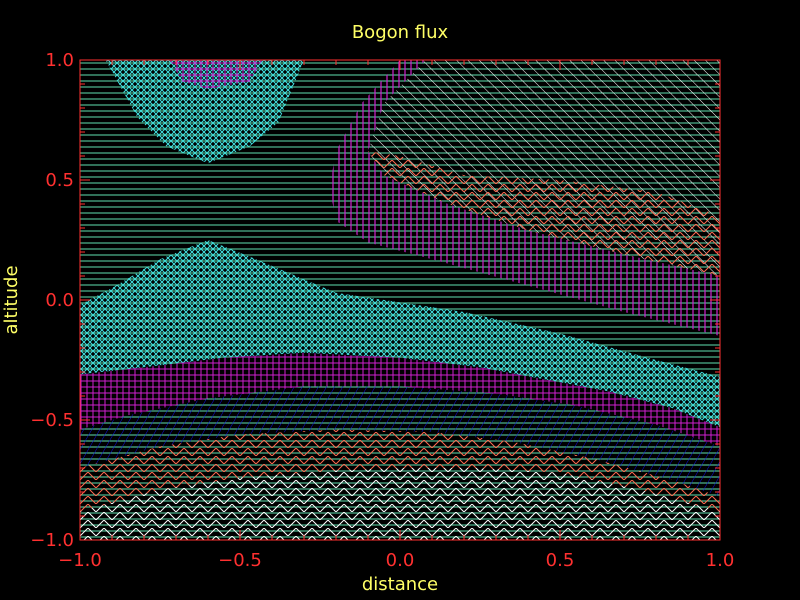  What do you see at coordinates (59, 300) in the screenshot?
I see `y-tick-label: 0.0` at bounding box center [59, 300].